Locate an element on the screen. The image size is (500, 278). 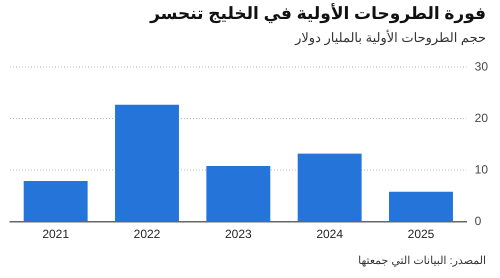
y-tick-label: 0 is located at coordinates (478, 221).